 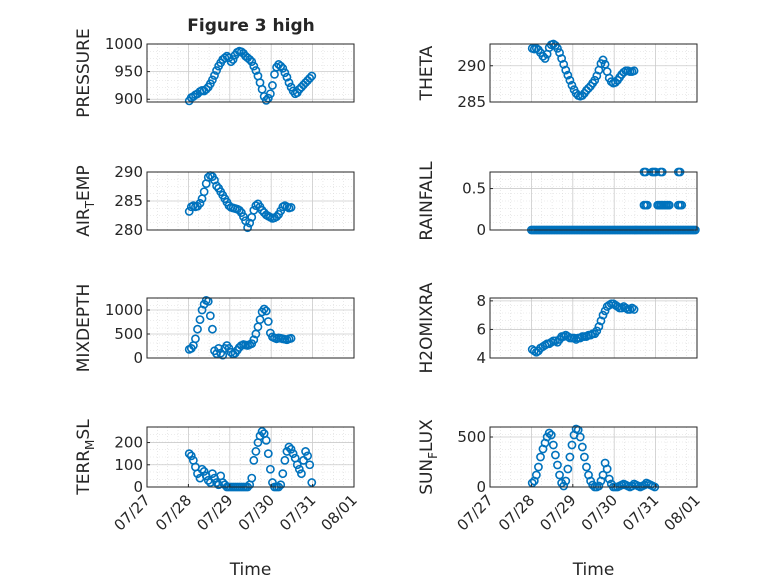 I want to click on plot-area, so click(x=593, y=73).